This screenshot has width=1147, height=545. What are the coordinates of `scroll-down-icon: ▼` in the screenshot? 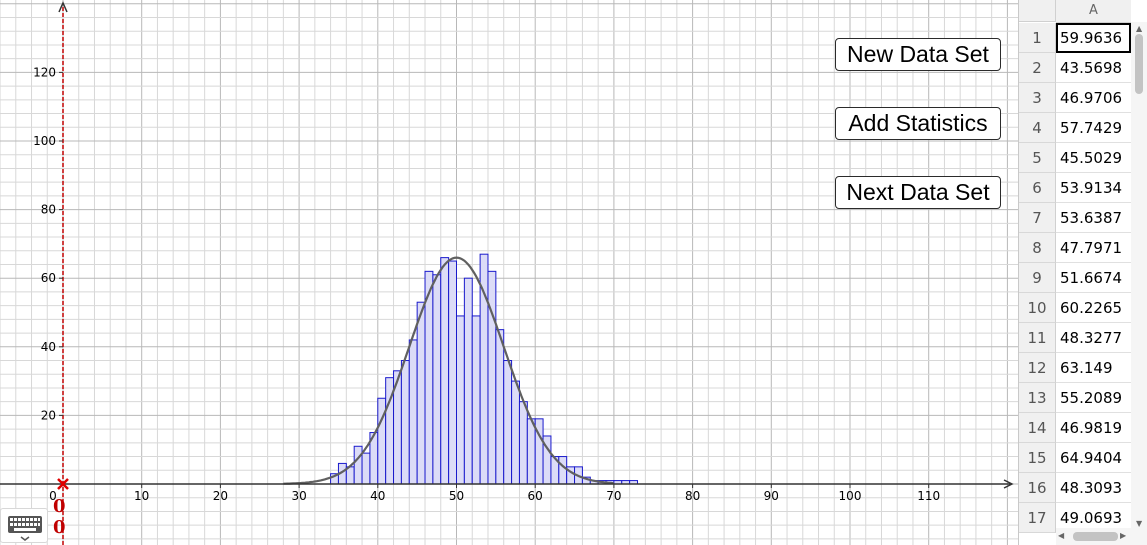 It's located at (1139, 523).